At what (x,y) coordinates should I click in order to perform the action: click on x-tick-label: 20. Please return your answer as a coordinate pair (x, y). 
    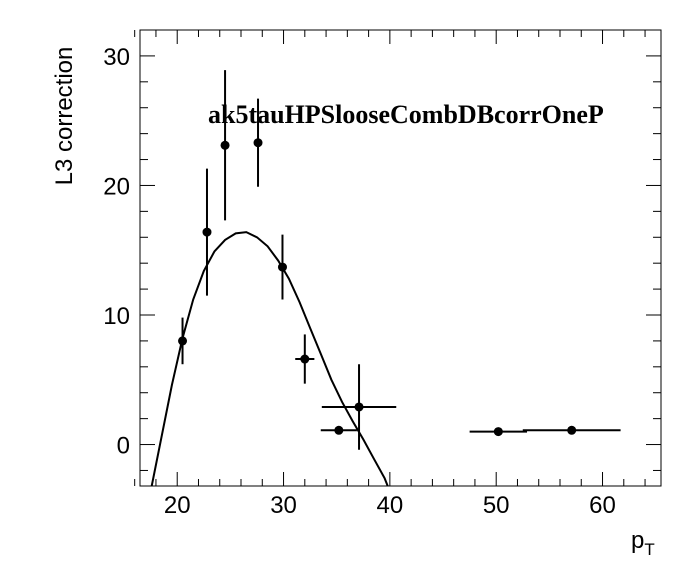
    Looking at the image, I should click on (177, 505).